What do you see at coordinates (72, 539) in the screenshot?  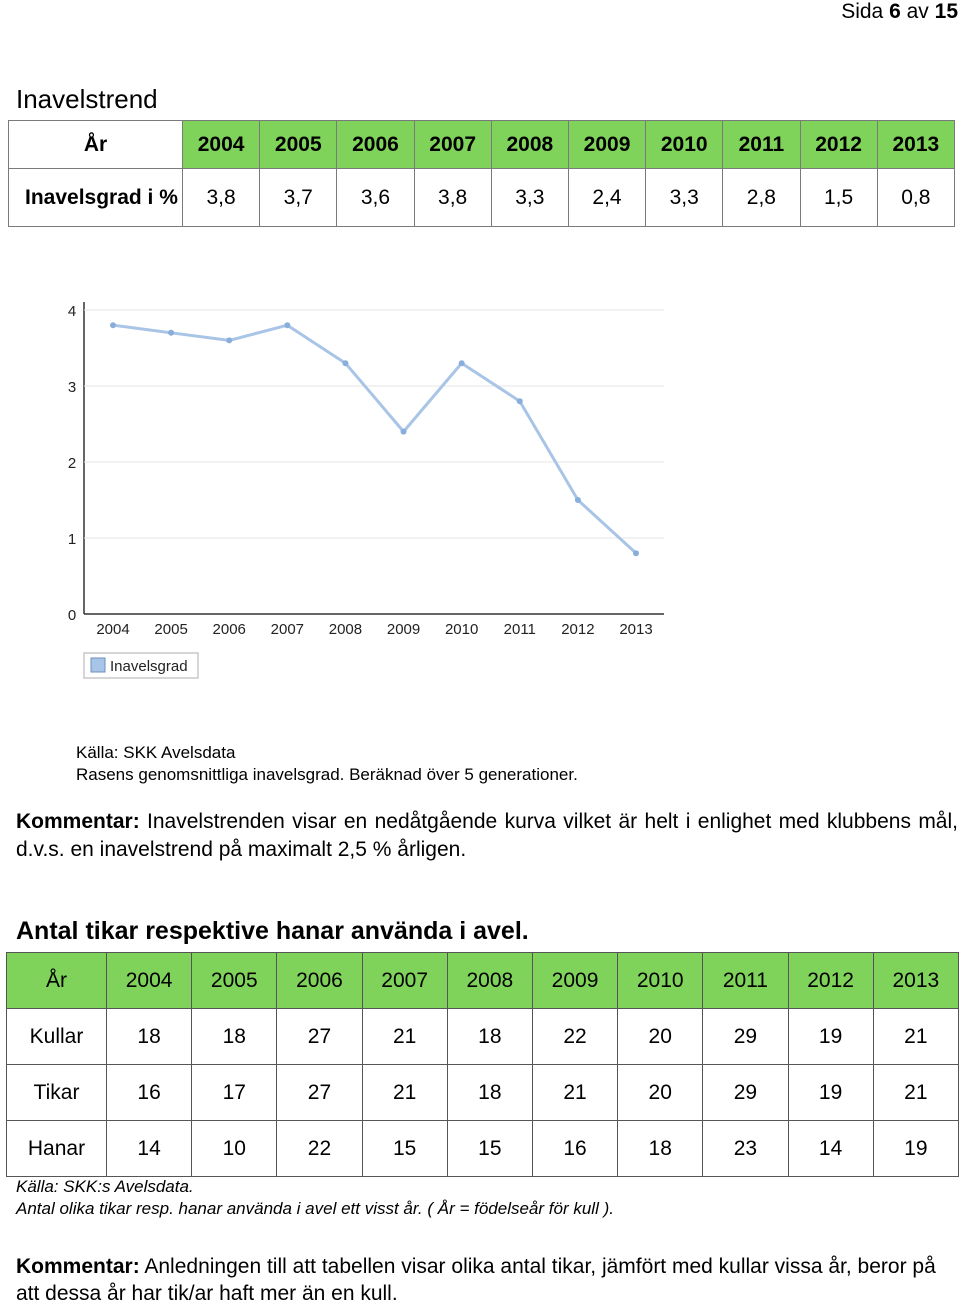 I see `y-tick-label: 1` at bounding box center [72, 539].